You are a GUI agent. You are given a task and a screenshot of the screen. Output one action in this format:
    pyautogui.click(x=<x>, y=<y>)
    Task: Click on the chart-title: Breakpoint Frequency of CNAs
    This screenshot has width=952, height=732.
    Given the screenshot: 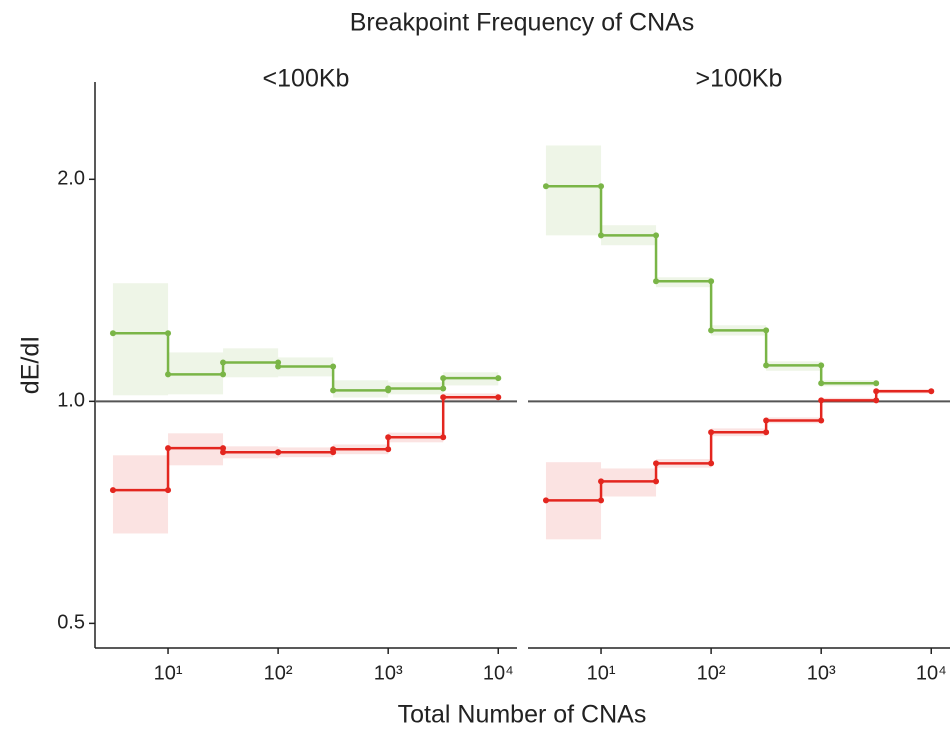 What is the action you would take?
    pyautogui.click(x=522, y=23)
    